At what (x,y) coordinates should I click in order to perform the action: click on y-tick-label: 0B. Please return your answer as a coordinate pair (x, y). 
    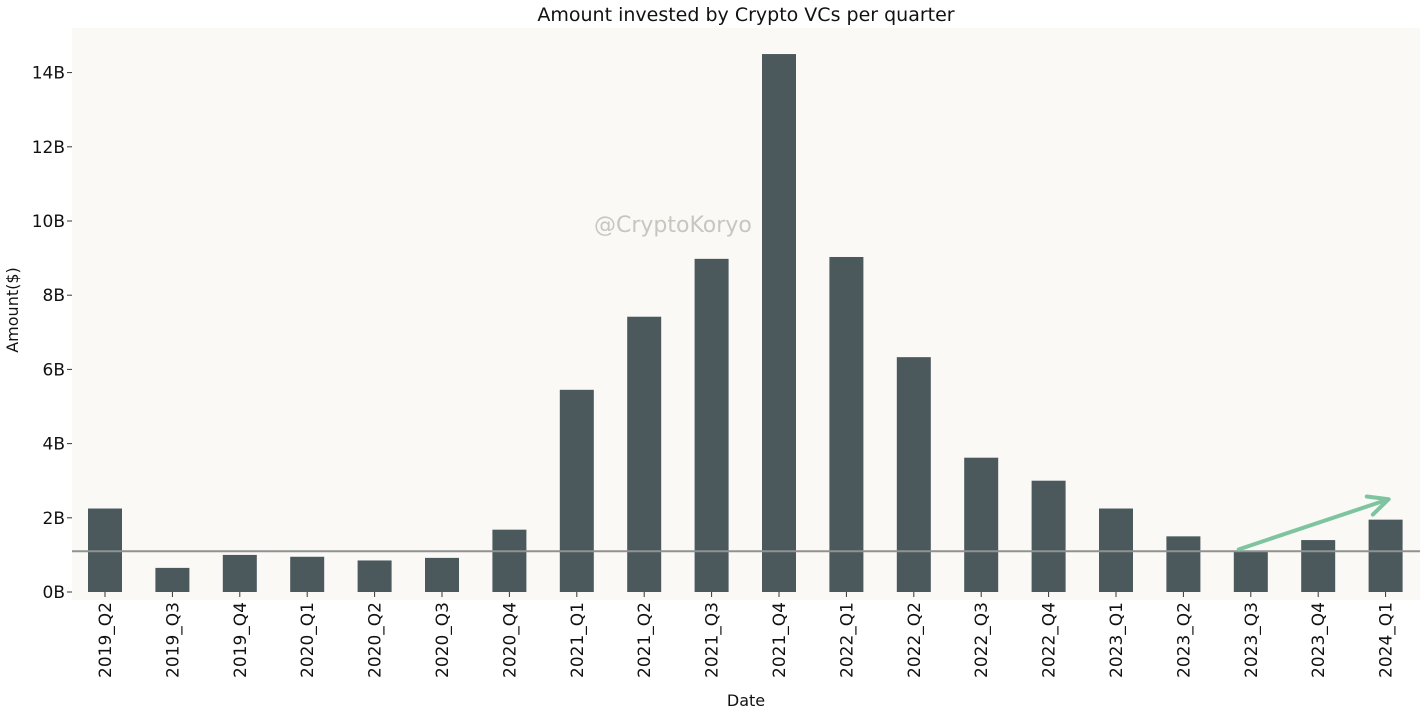
    Looking at the image, I should click on (54, 593).